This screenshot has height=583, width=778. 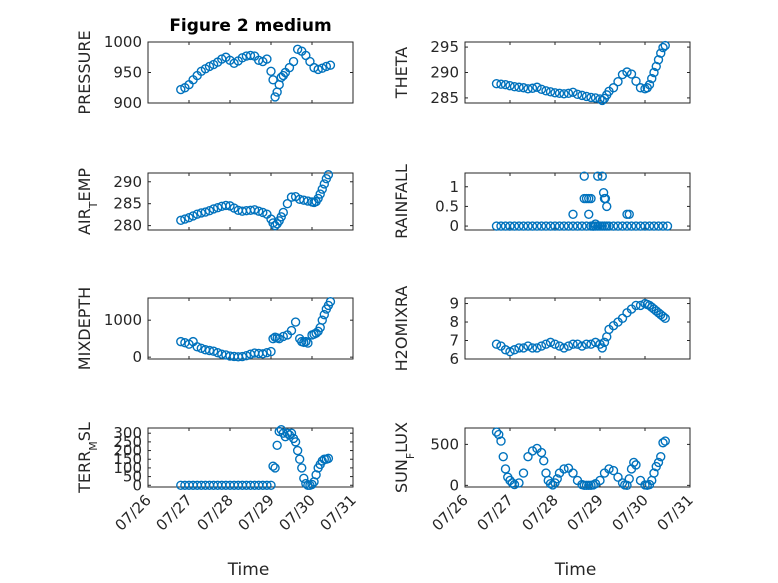 What do you see at coordinates (256, 512) in the screenshot?
I see `x-tick-label: 07/29` at bounding box center [256, 512].